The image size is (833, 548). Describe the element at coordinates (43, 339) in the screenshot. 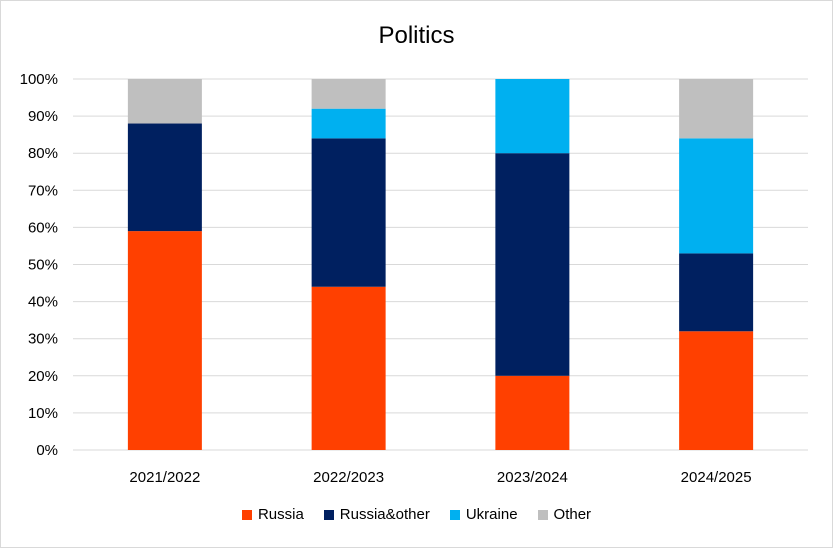

I see `y-tick-label: 30%` at that location.